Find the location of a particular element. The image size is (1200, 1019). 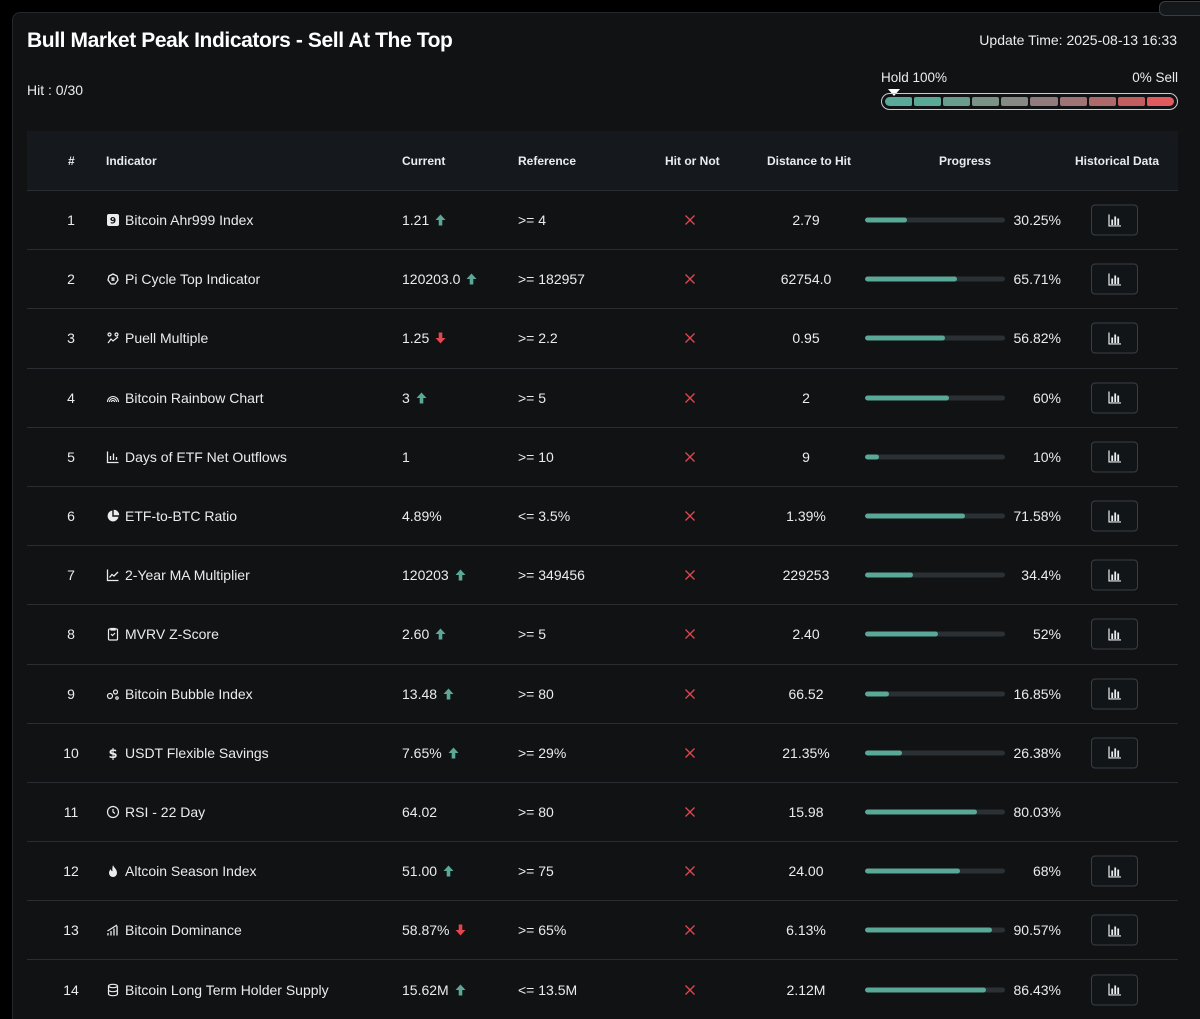

bar-chart-icon is located at coordinates (113, 457).